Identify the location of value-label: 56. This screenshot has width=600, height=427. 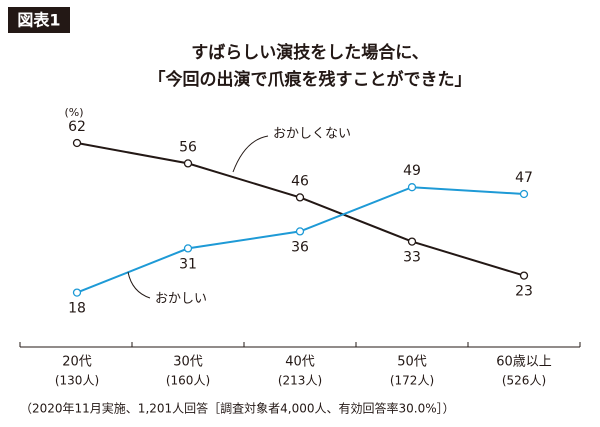
(188, 147).